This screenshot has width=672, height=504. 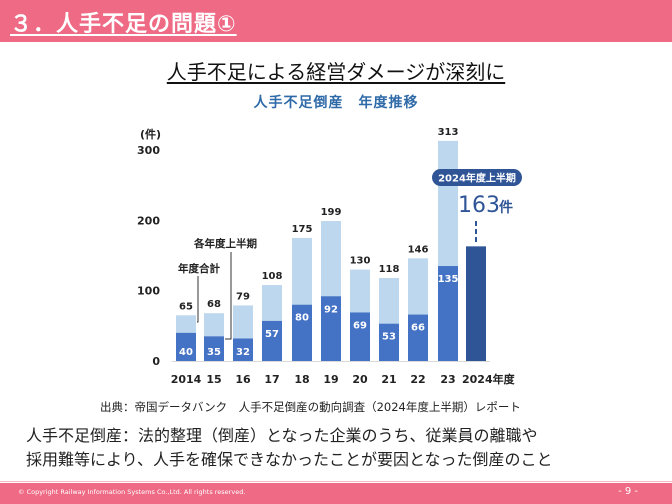 What do you see at coordinates (186, 352) in the screenshot?
I see `bar-half-label: 40` at bounding box center [186, 352].